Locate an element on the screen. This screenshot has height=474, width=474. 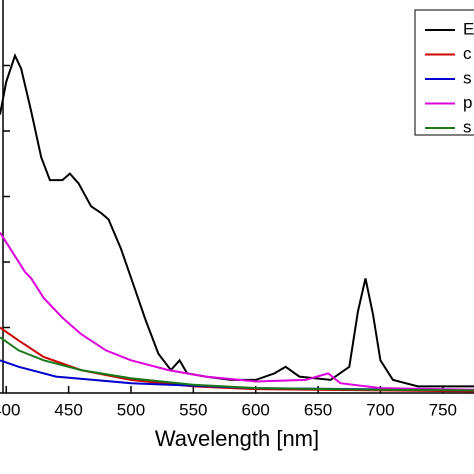
legend-label: p is located at coordinates (467, 102).